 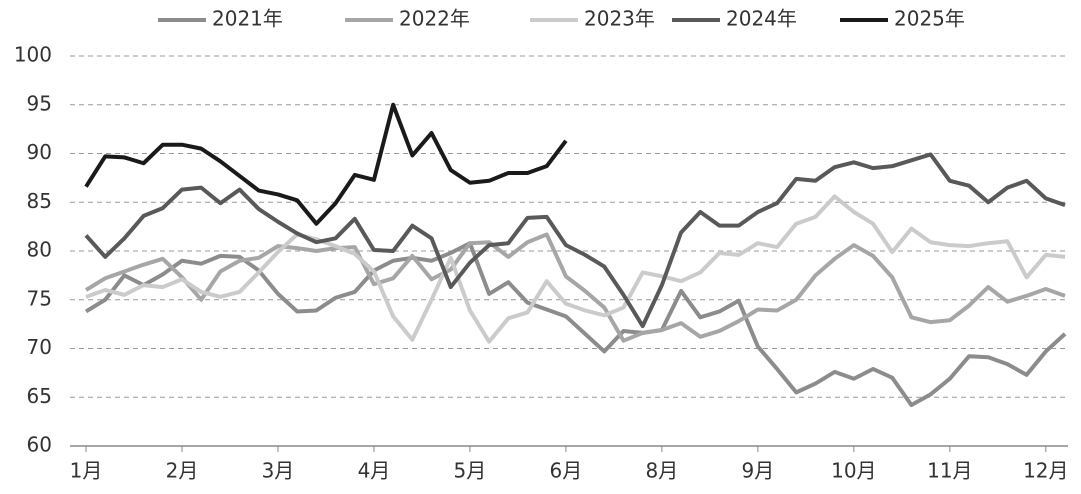 I want to click on y-tick-label: 90, so click(x=39, y=152).